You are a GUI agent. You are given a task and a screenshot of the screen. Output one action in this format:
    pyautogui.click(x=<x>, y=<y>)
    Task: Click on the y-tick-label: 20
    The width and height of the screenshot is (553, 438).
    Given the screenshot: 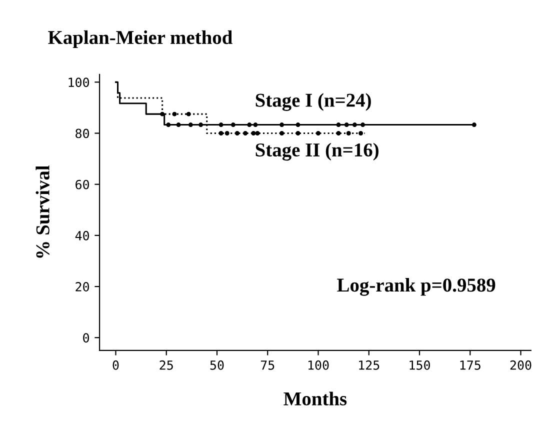 What is the action you would take?
    pyautogui.click(x=83, y=287)
    